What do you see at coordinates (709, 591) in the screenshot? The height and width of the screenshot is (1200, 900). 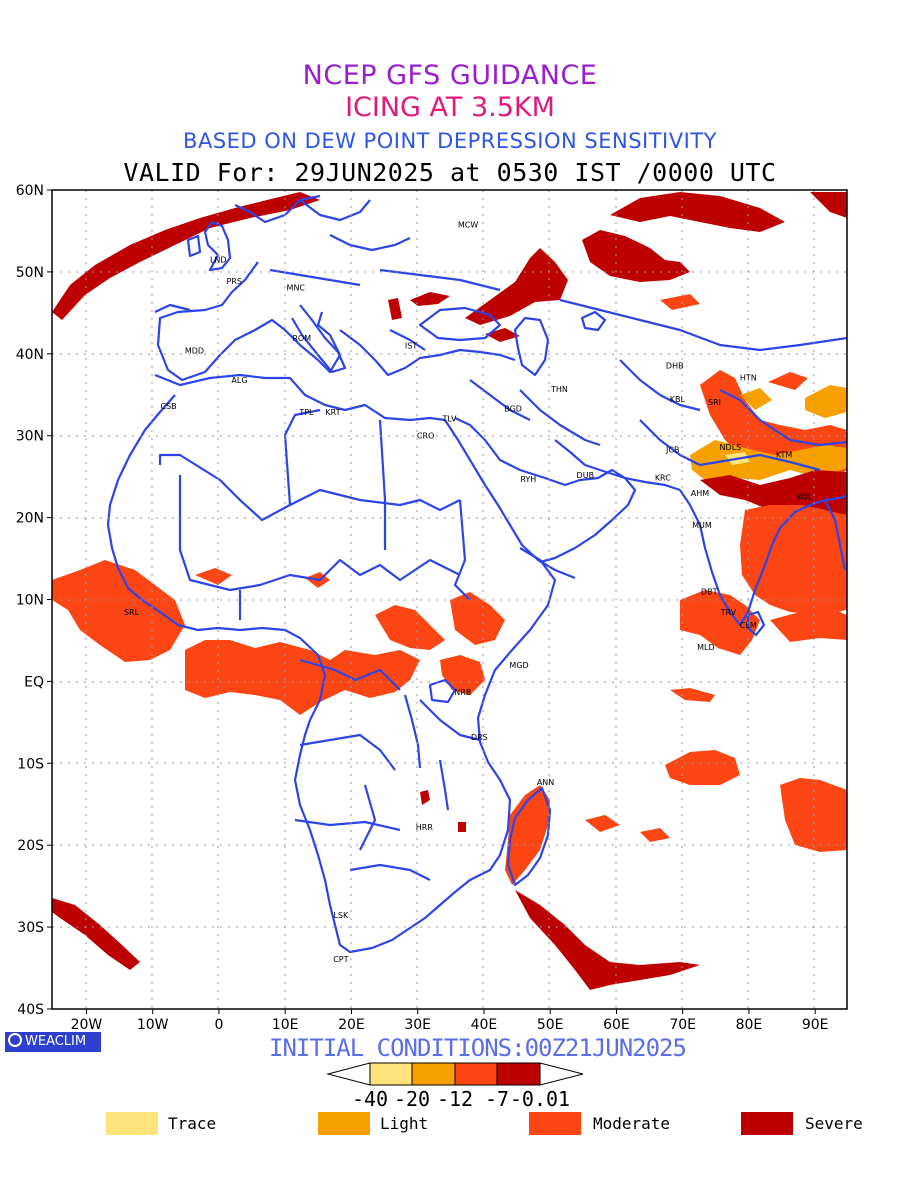 I see `station-label-dbt: DBT` at bounding box center [709, 591].